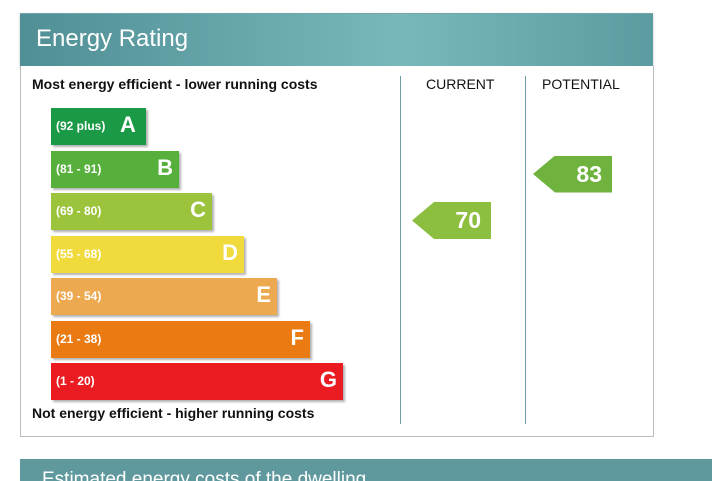 The width and height of the screenshot is (712, 481). I want to click on potential-rating-value: 83, so click(589, 173).